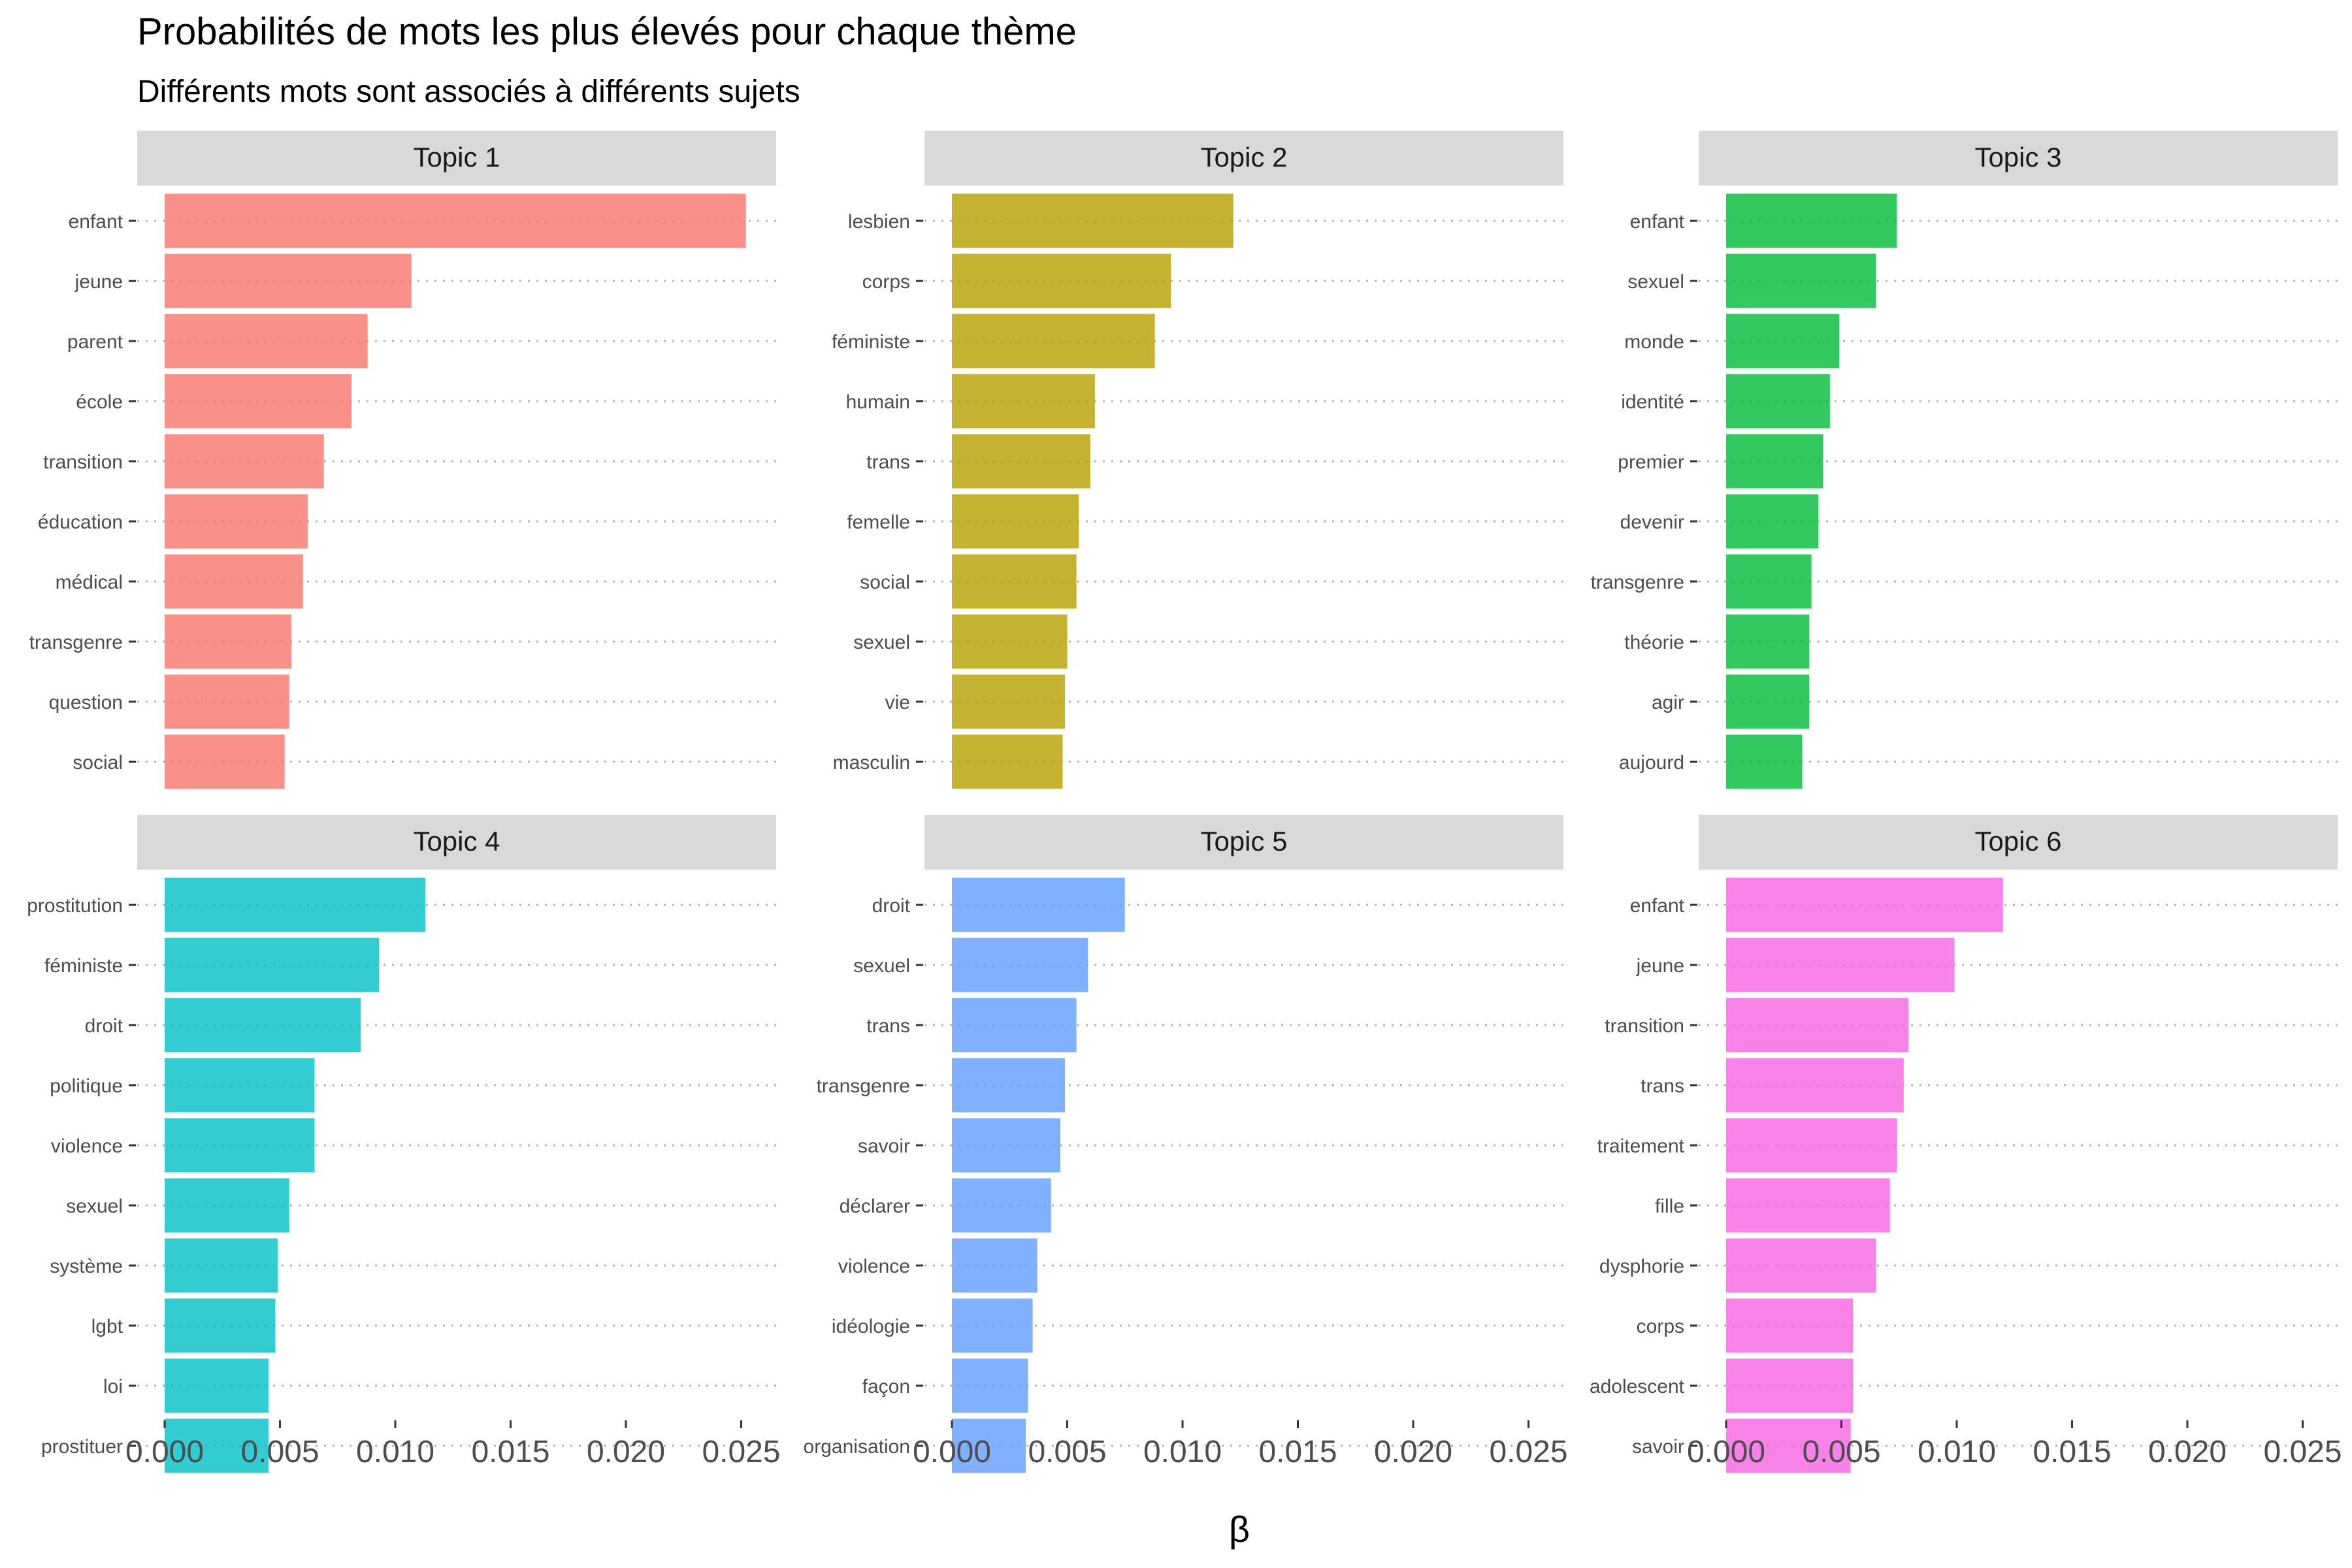 The image size is (2352, 1568). Describe the element at coordinates (874, 1266) in the screenshot. I see `category-label: violence` at that location.